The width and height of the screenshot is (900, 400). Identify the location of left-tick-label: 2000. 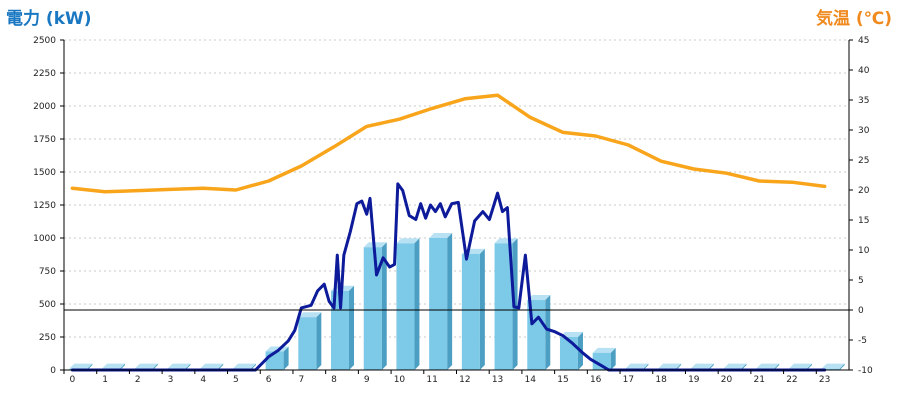
(44, 107).